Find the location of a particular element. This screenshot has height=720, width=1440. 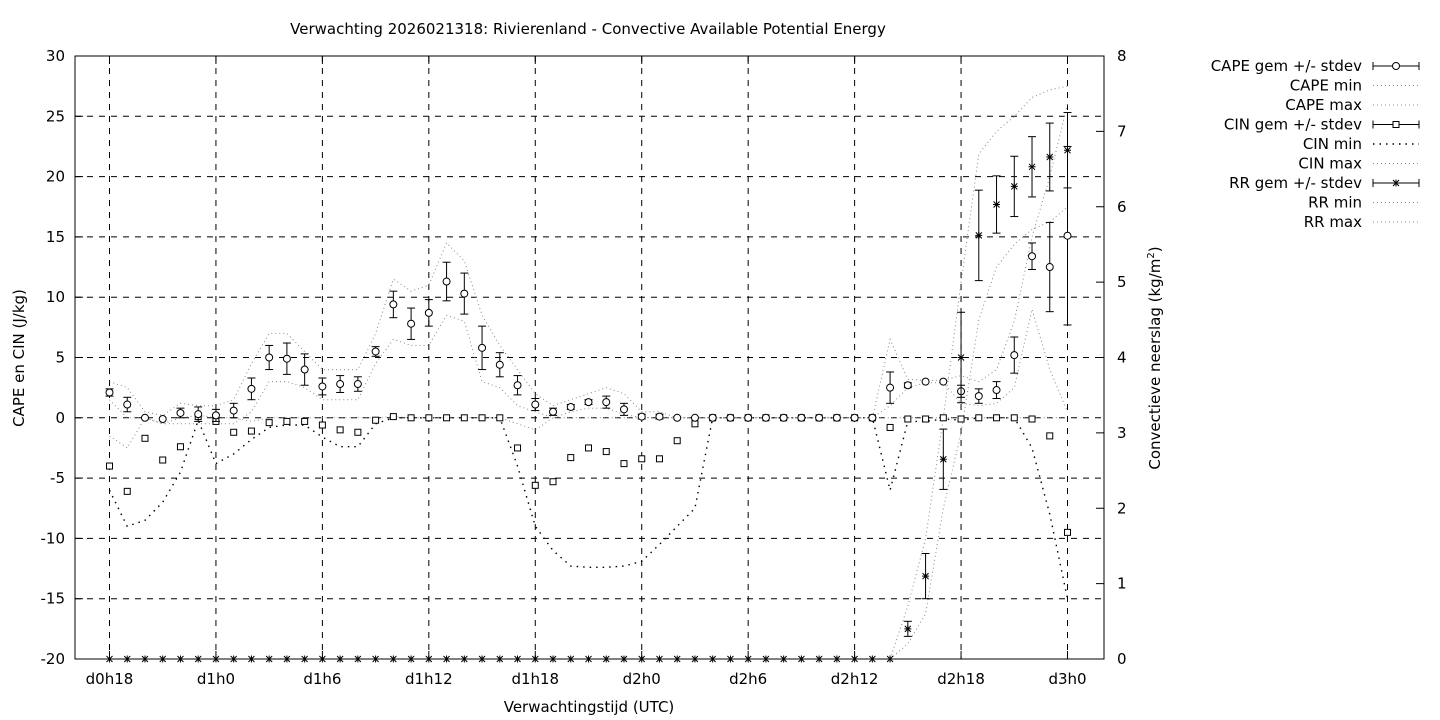

x-tick-label: d2h0 is located at coordinates (642, 679).